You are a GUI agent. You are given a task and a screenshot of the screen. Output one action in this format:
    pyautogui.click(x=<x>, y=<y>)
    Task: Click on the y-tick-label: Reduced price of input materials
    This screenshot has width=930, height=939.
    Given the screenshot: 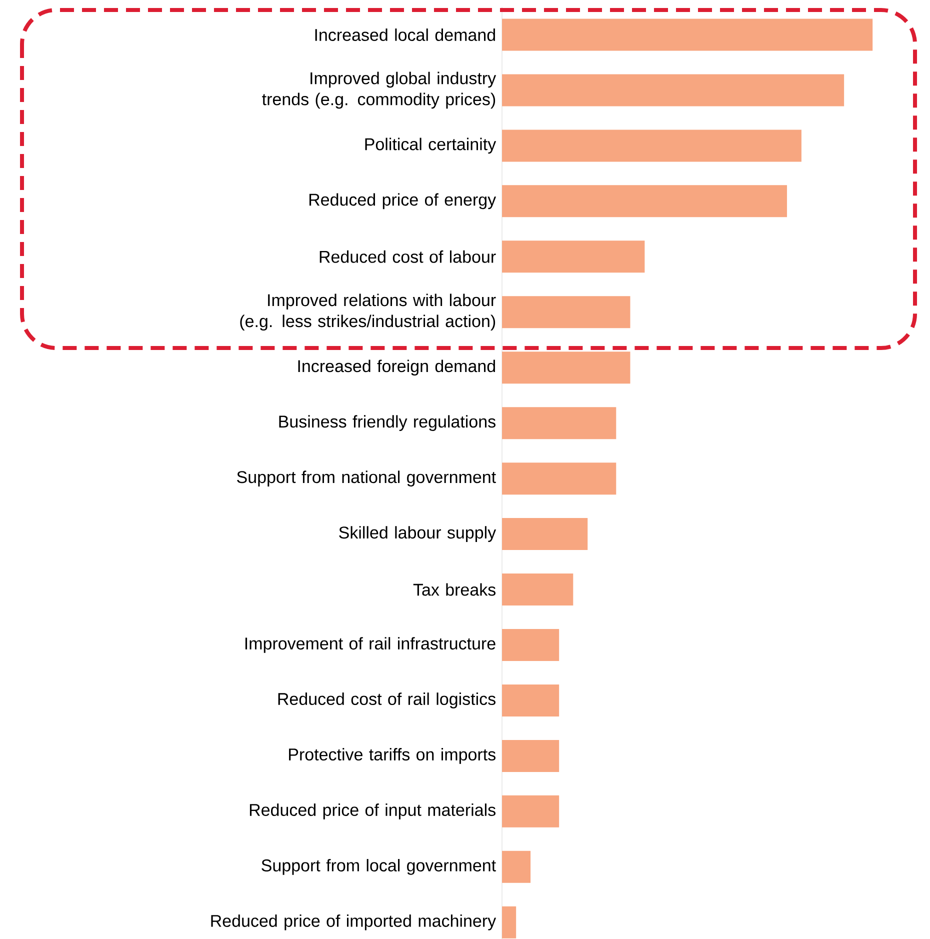 What is the action you would take?
    pyautogui.click(x=373, y=812)
    